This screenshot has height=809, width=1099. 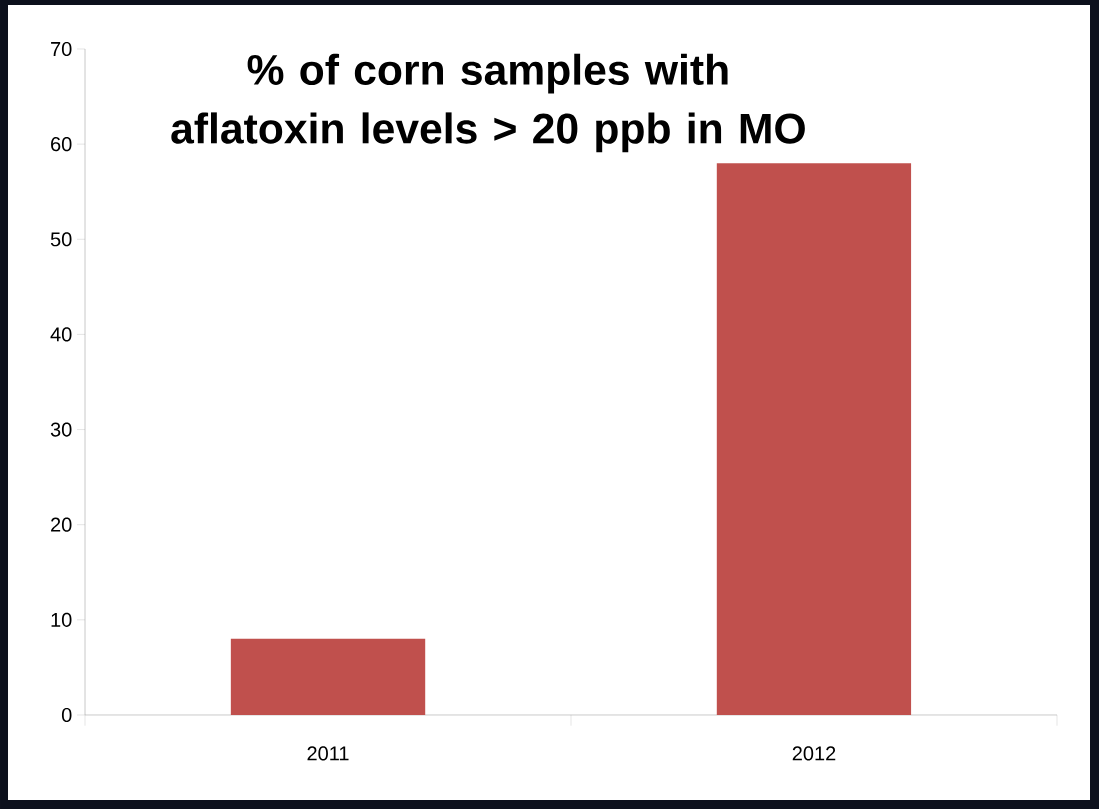 I want to click on y-tick-label: 0, so click(x=66, y=715).